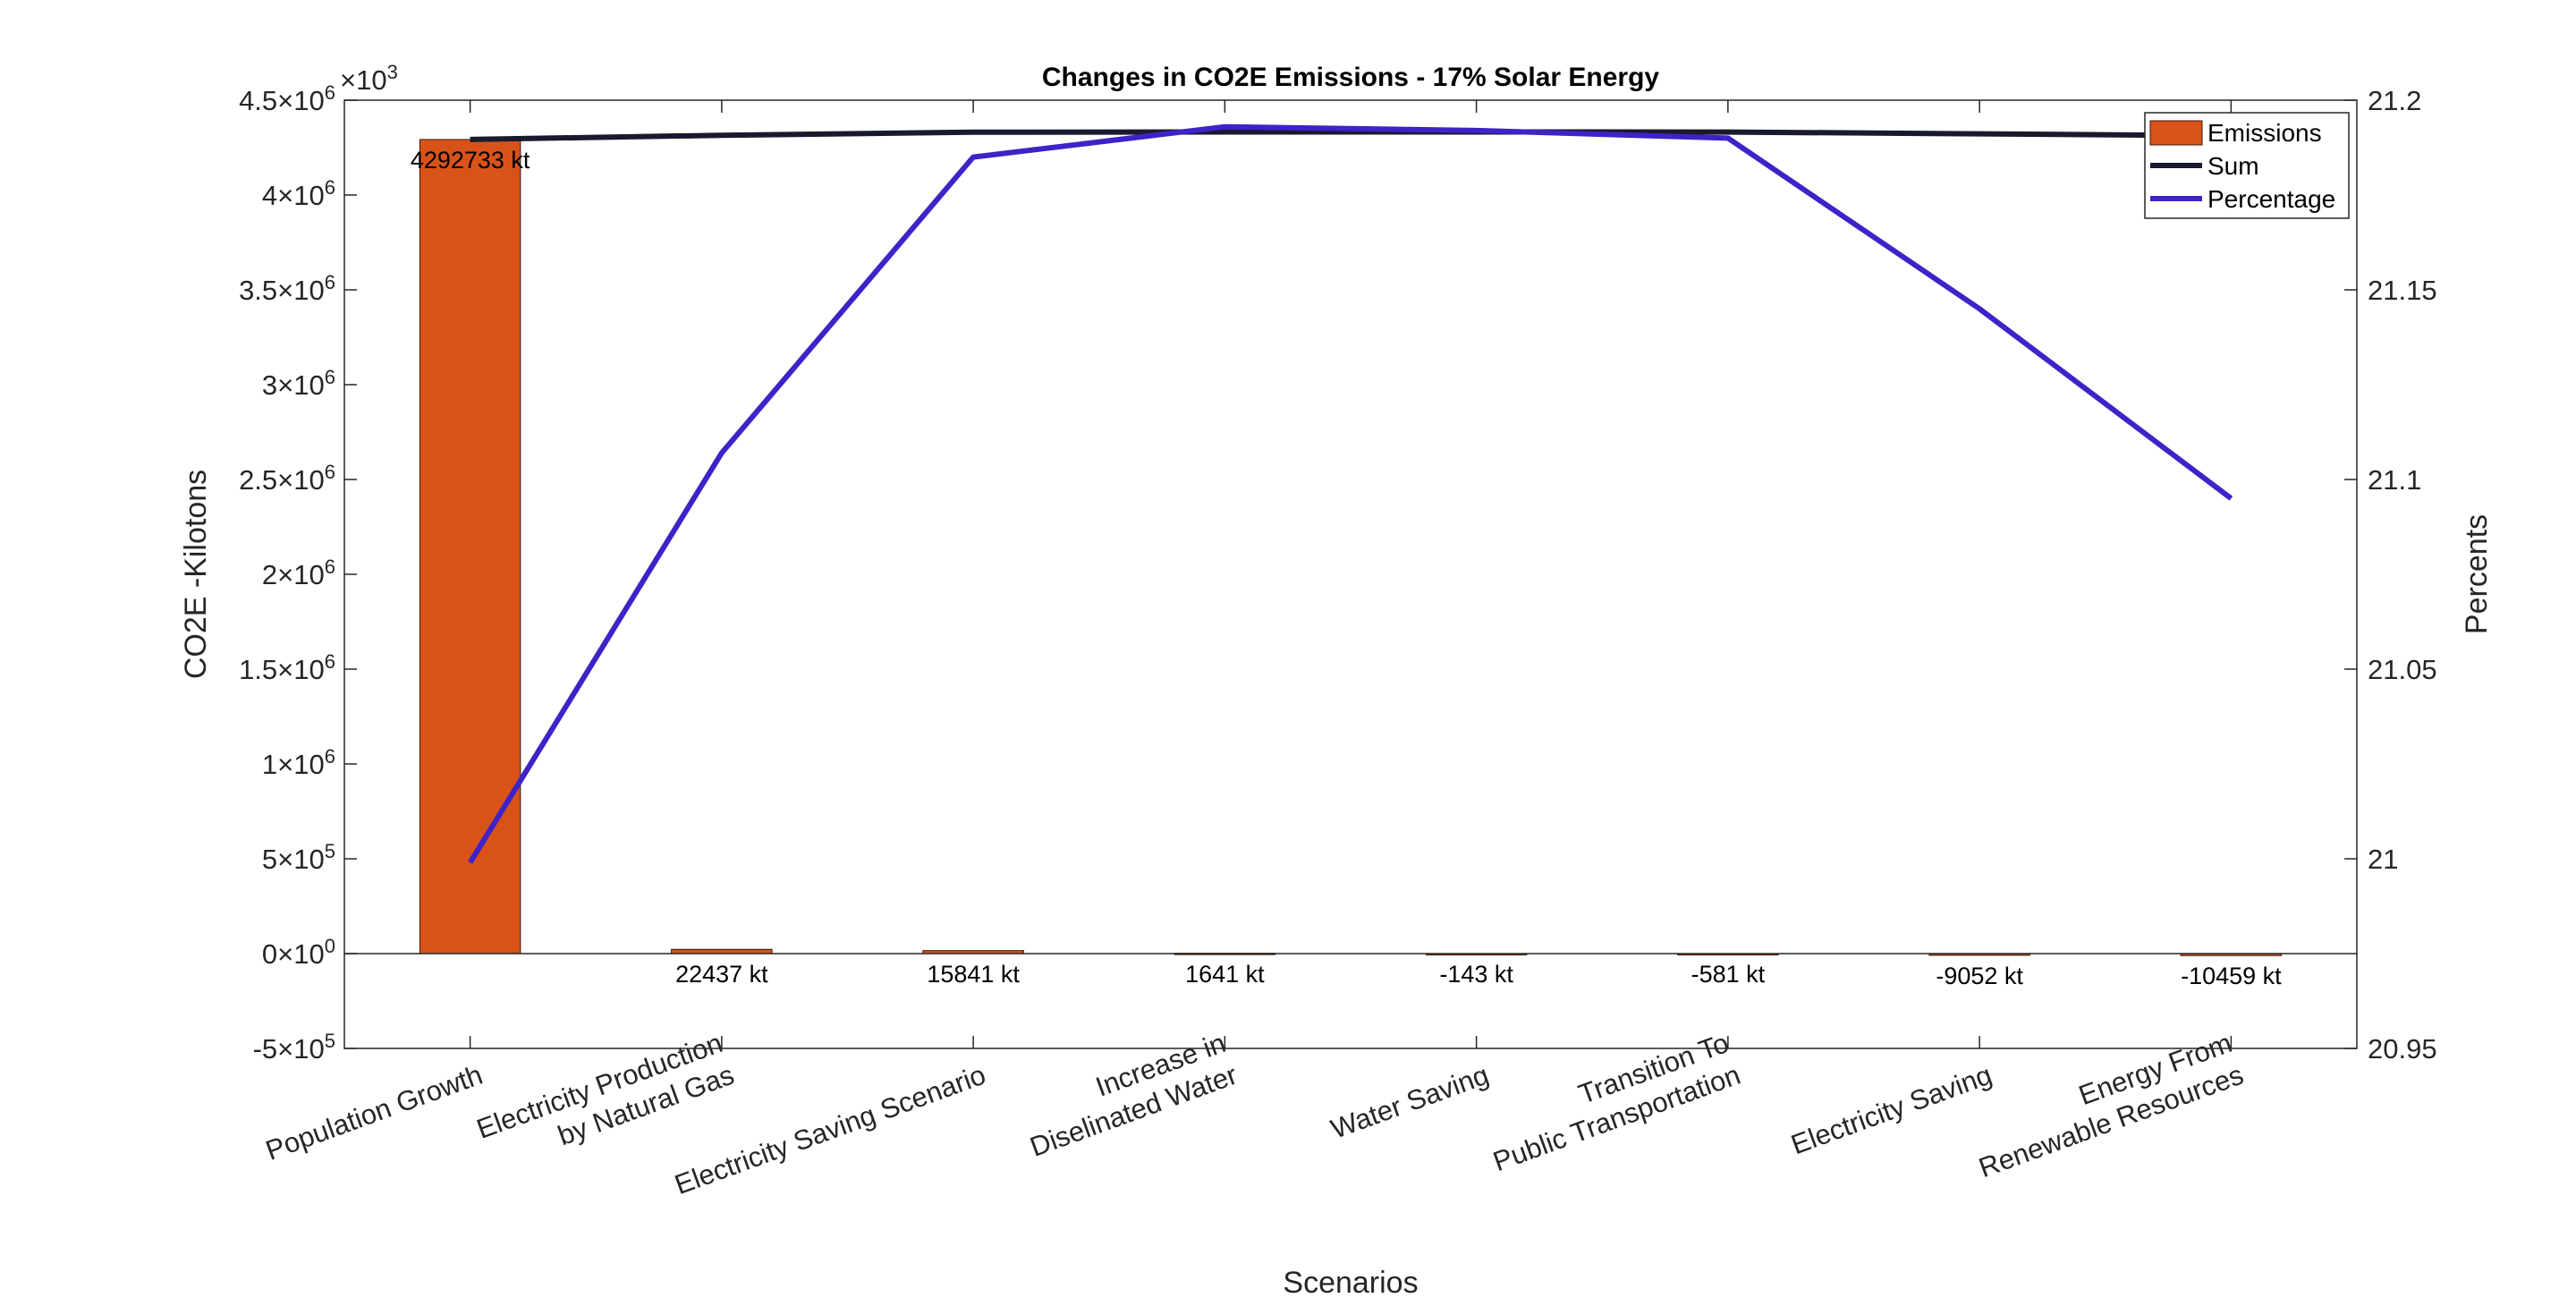 The height and width of the screenshot is (1298, 2576). I want to click on x-tick-label: Increase inDiselinated Water, so click(1127, 1095).